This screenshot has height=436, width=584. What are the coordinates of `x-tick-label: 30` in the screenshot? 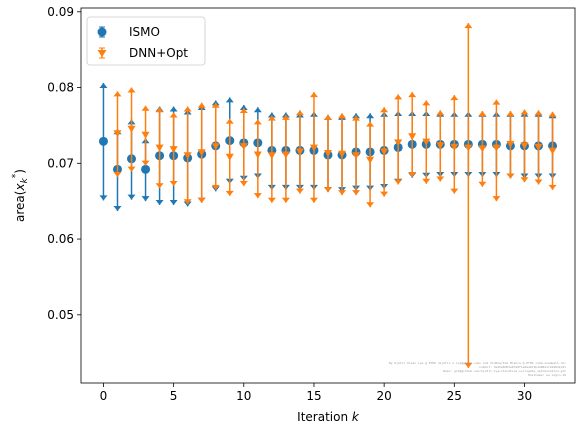 It's located at (524, 396).